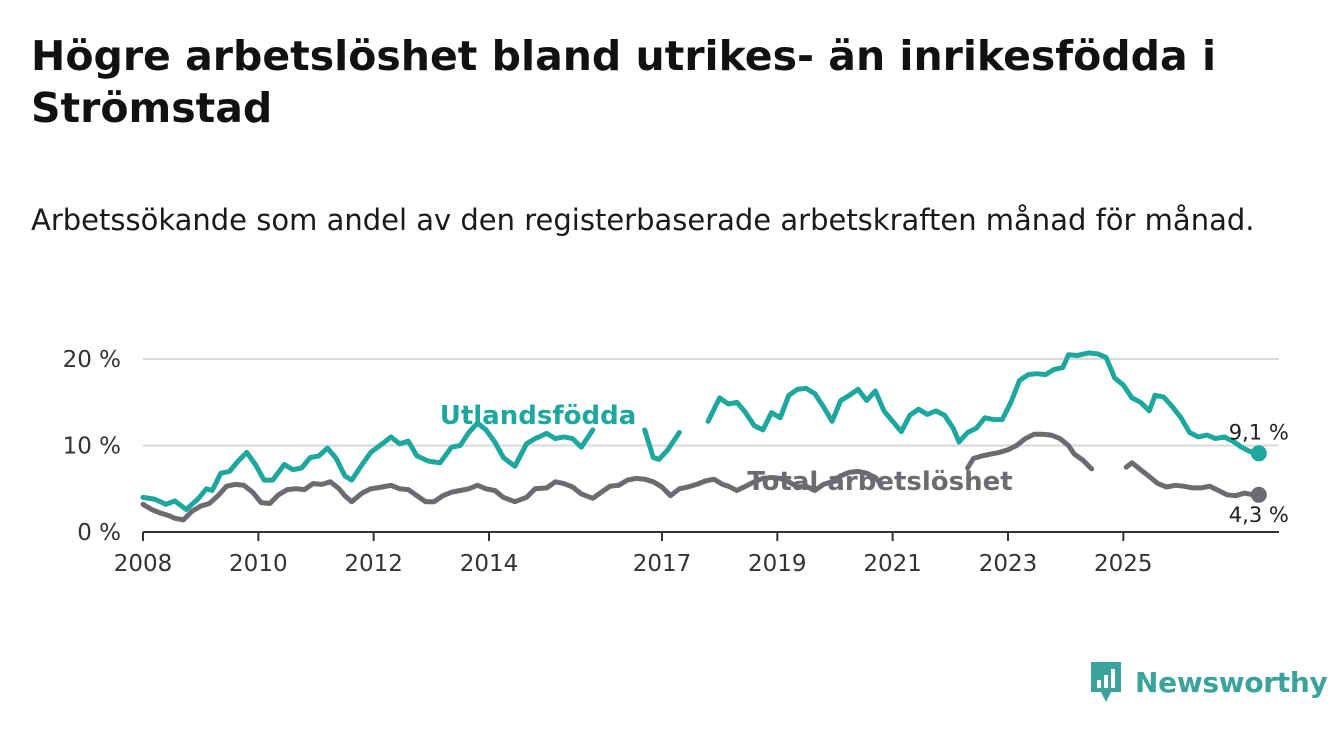 The image size is (1340, 734). What do you see at coordinates (1123, 564) in the screenshot?
I see `x-tick-label: 2025` at bounding box center [1123, 564].